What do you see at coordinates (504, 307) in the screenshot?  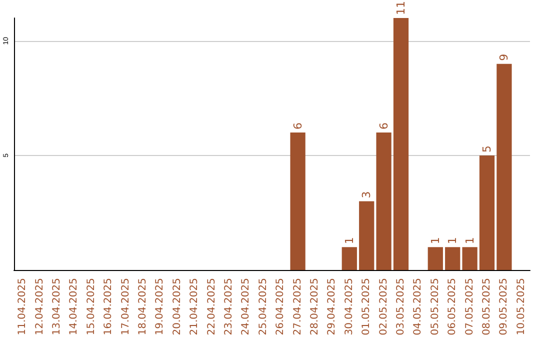 I see `x-tick-label: 09.05.2025` at bounding box center [504, 307].